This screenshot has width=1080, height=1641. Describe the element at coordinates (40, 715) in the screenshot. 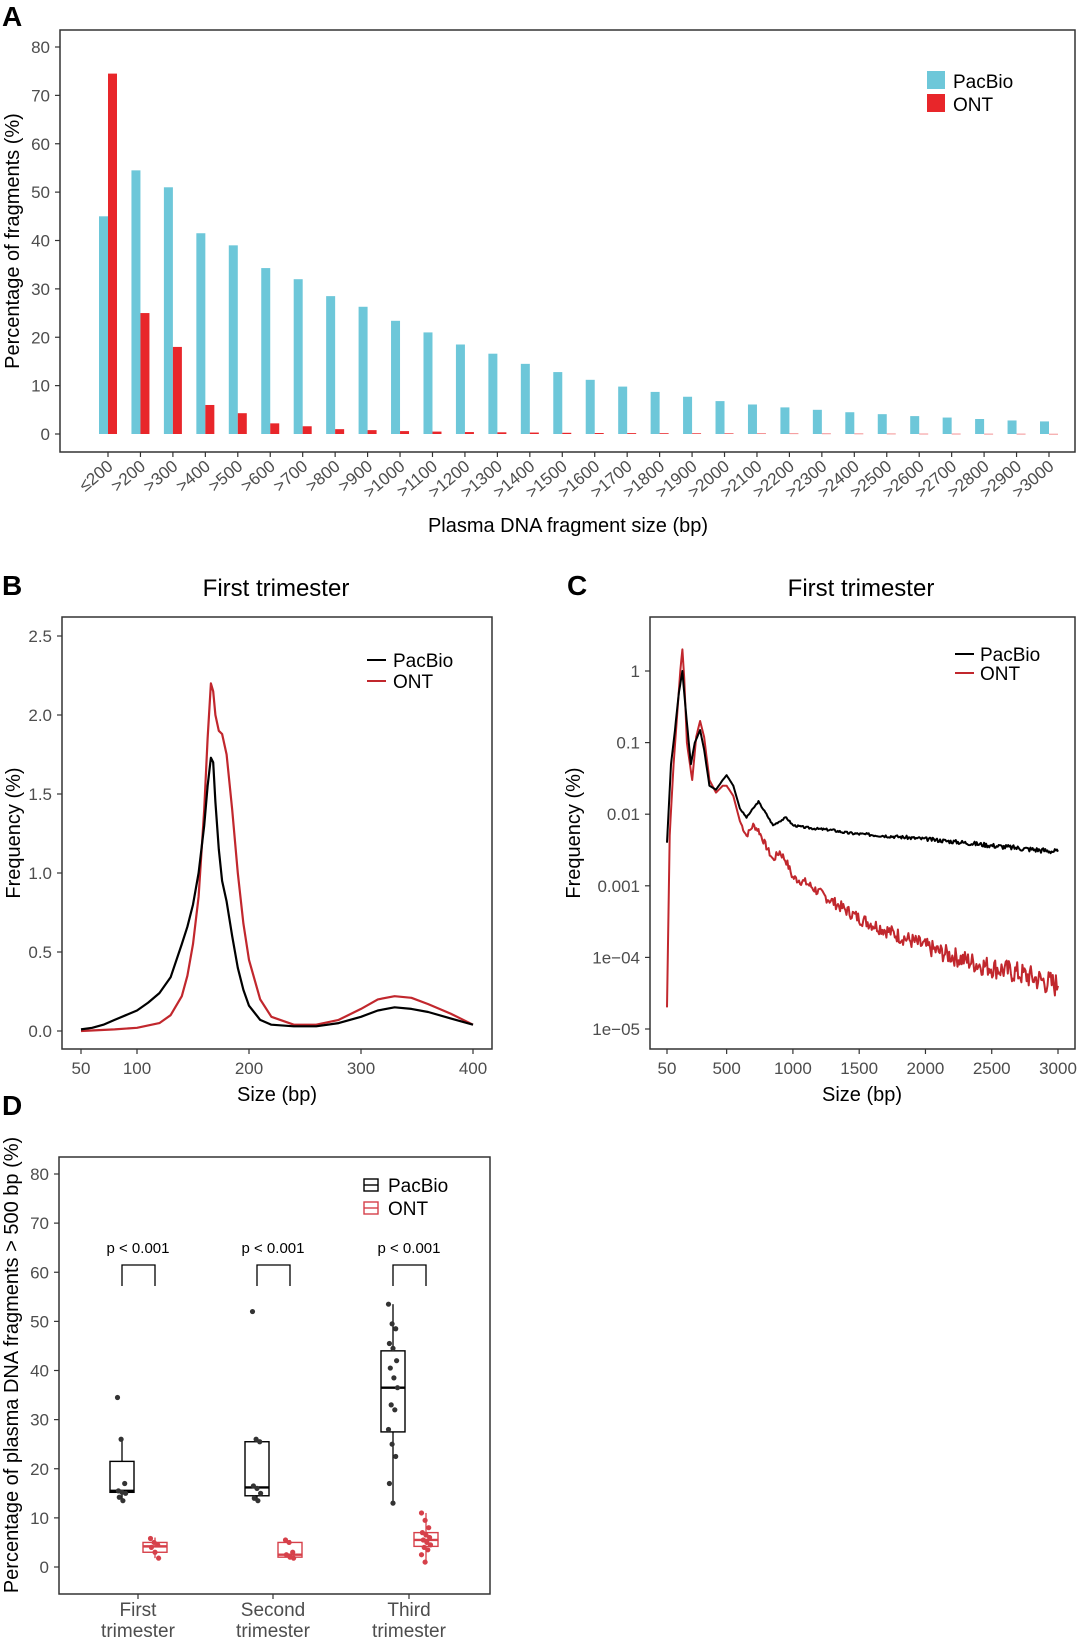

I see `y-tick-label: 2.0` at that location.